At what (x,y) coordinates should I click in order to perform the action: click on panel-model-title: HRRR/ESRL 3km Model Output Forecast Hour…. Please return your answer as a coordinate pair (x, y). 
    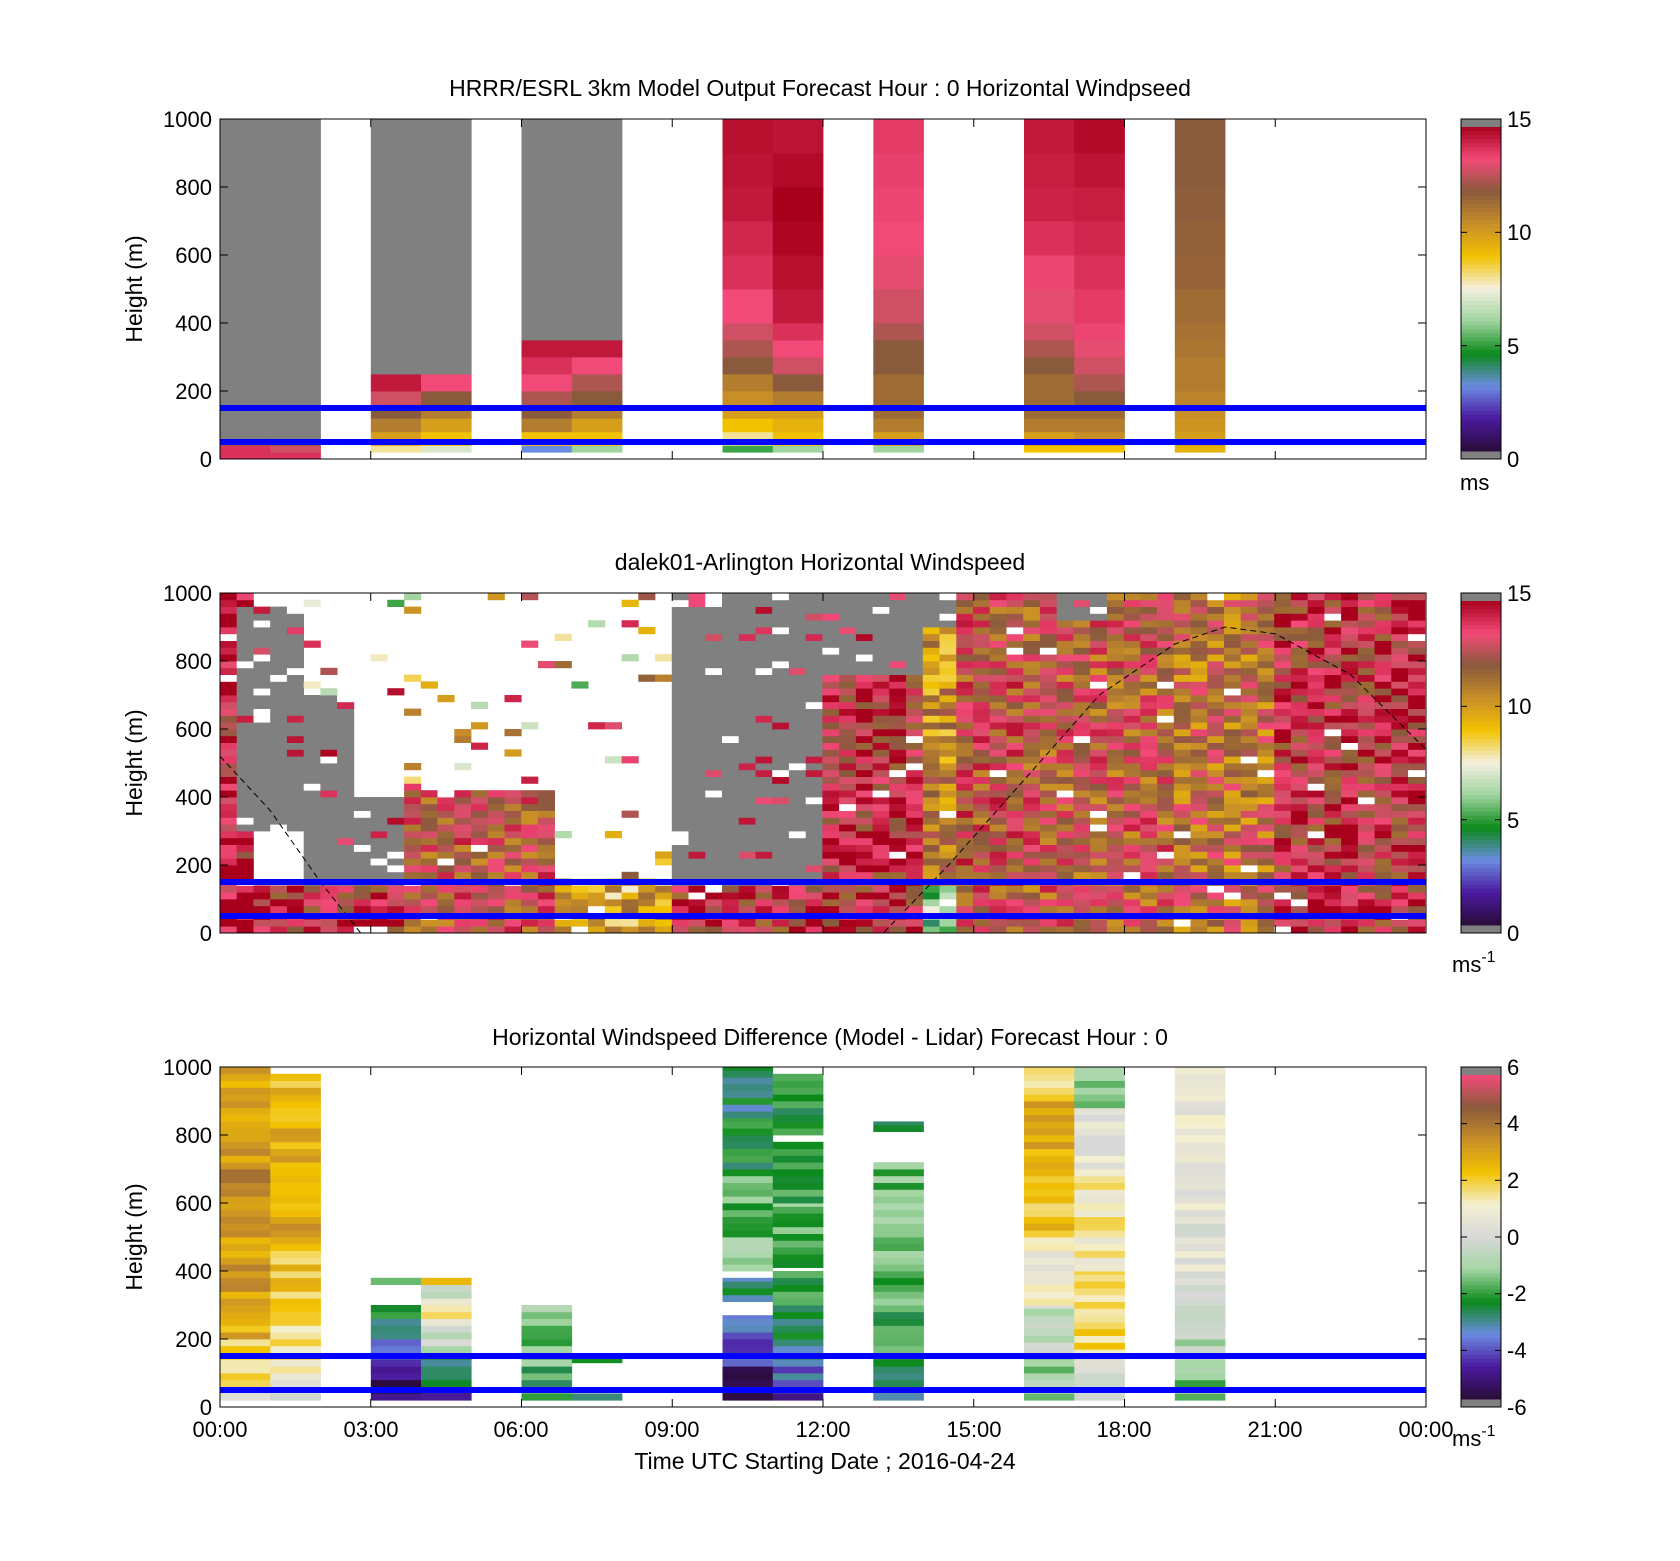
    Looking at the image, I should click on (820, 88).